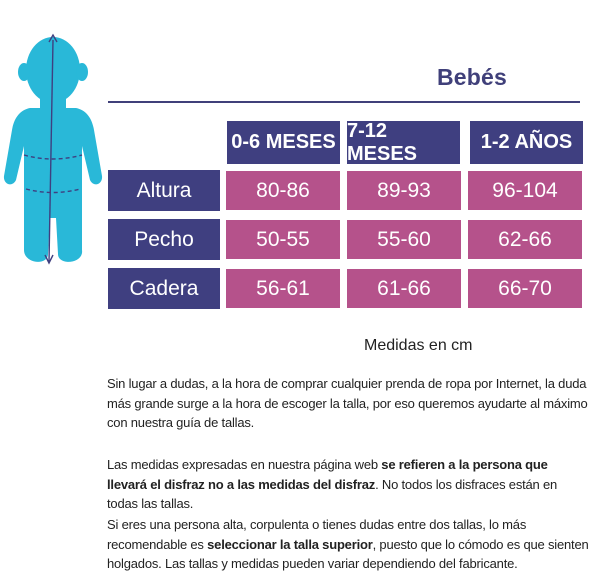 This screenshot has width=601, height=585. What do you see at coordinates (403, 142) in the screenshot?
I see `column-header-7-12: 7-12 MESES` at bounding box center [403, 142].